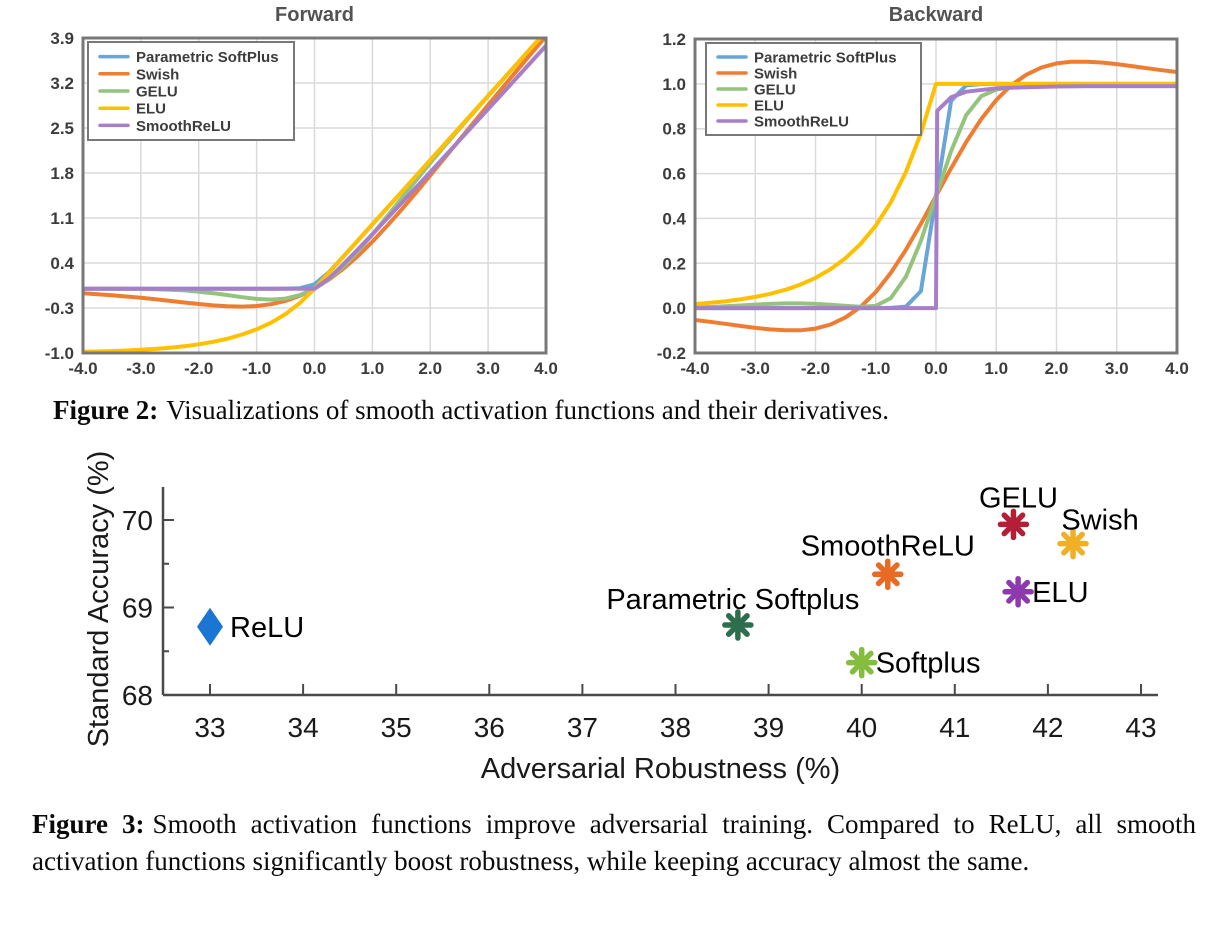 Image resolution: width=1222 pixels, height=935 pixels. What do you see at coordinates (768, 727) in the screenshot?
I see `x-tick-label: 39` at bounding box center [768, 727].